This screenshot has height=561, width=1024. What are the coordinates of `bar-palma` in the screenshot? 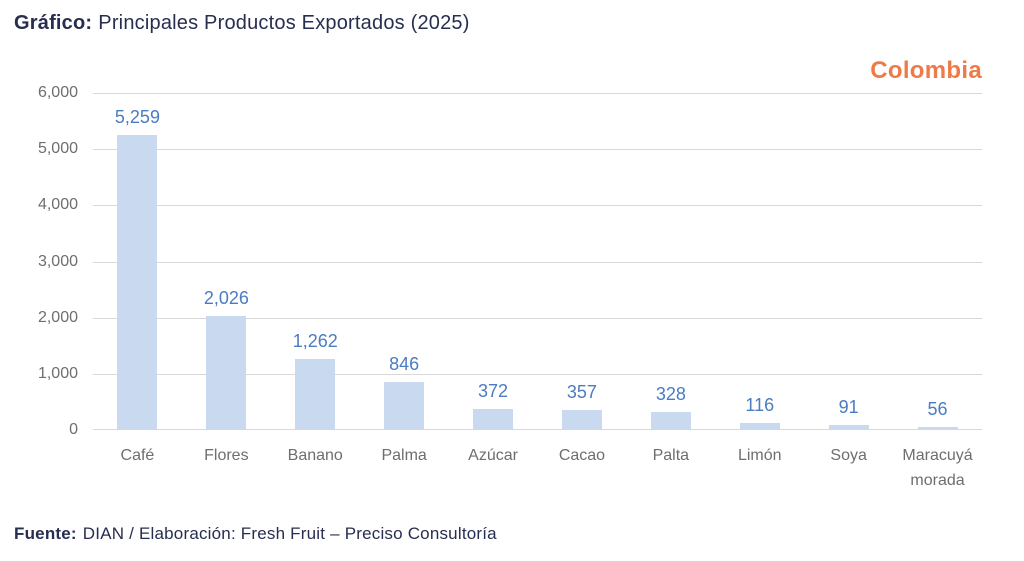 It's located at (404, 406).